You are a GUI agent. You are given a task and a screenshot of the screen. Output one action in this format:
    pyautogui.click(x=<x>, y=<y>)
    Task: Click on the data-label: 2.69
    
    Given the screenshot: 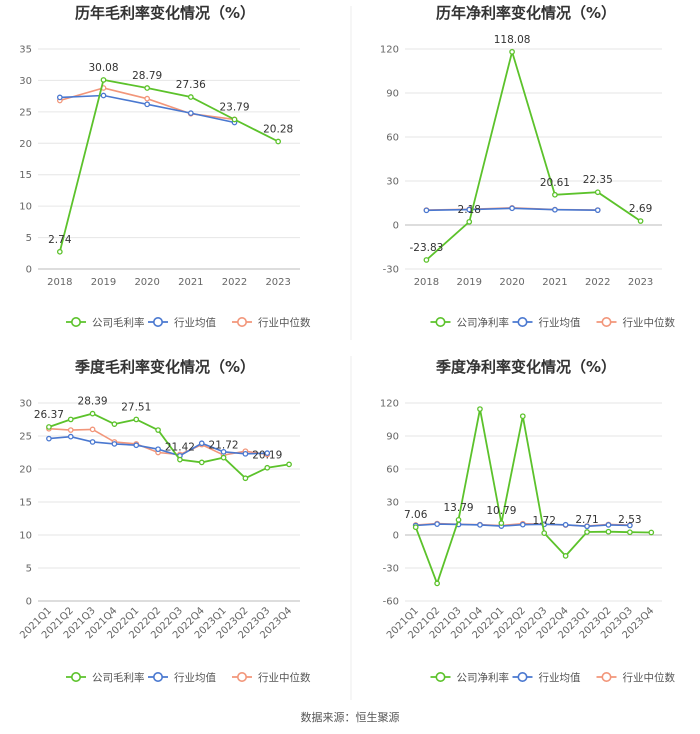 What is the action you would take?
    pyautogui.click(x=640, y=209)
    